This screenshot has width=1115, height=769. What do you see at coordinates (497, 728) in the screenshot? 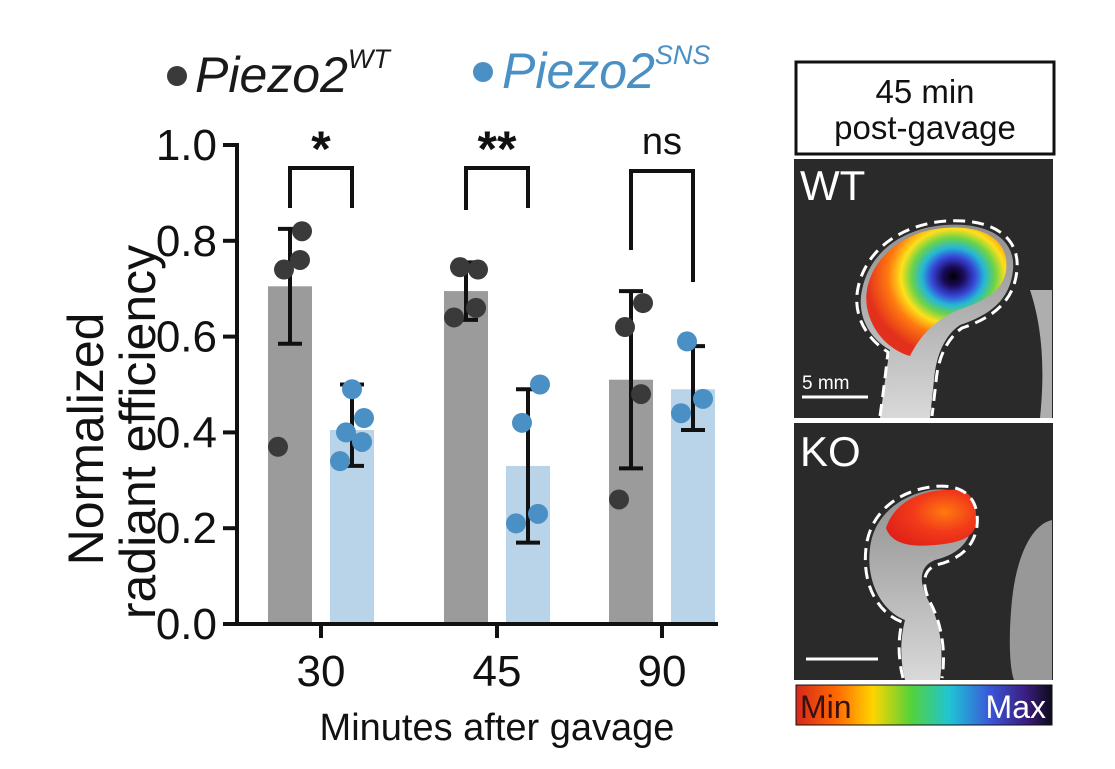
I see `x-axis-title: Minutes after gavage` at bounding box center [497, 728].